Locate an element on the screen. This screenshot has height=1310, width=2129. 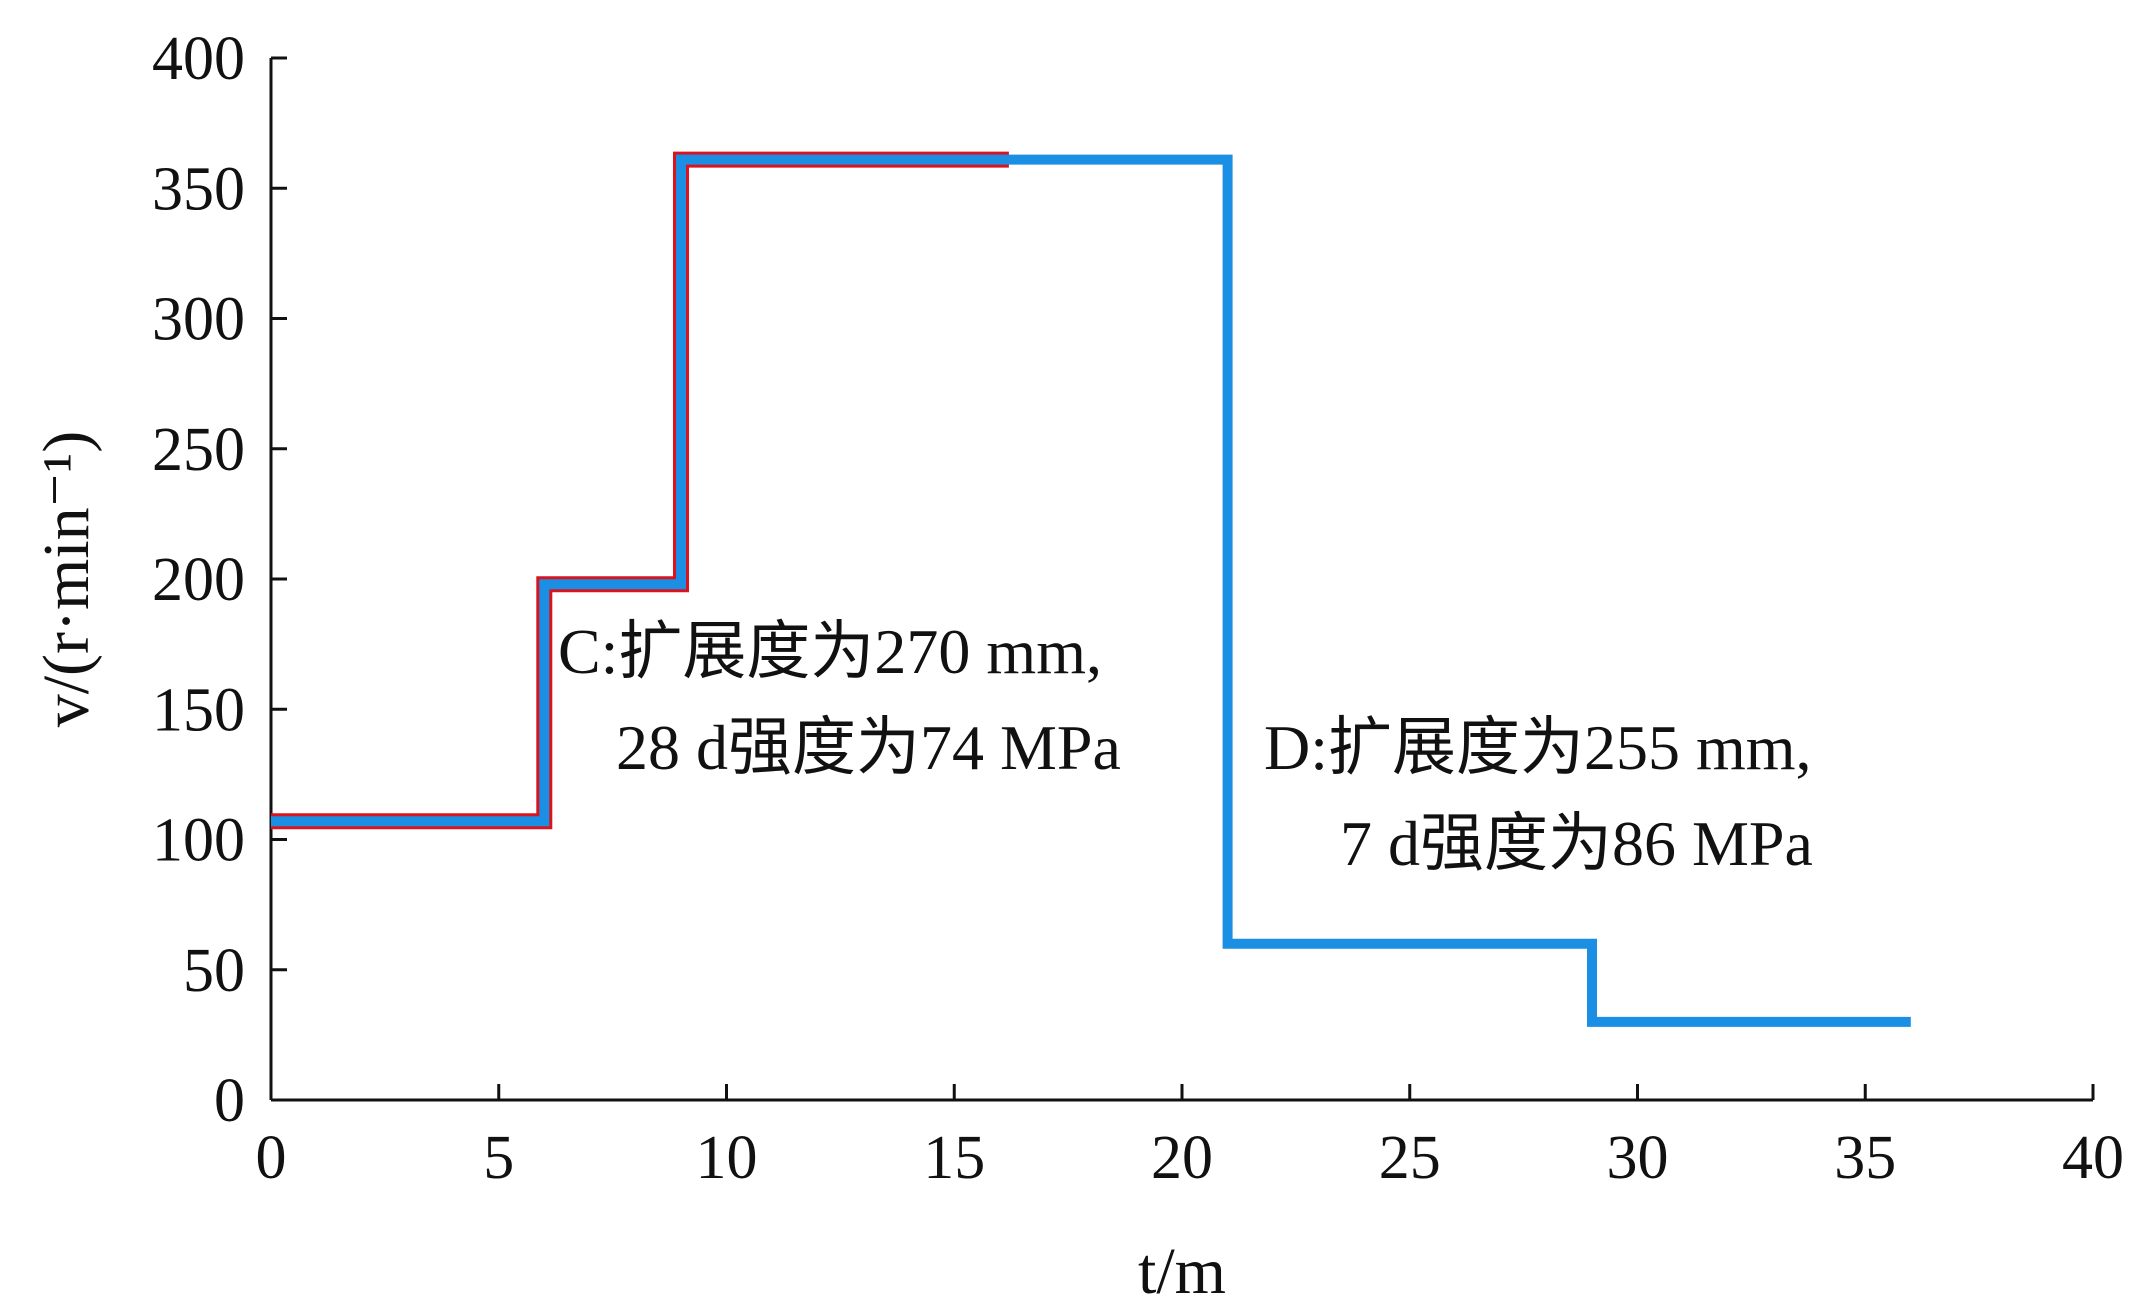
y-tick-label: 300 is located at coordinates (198, 320).